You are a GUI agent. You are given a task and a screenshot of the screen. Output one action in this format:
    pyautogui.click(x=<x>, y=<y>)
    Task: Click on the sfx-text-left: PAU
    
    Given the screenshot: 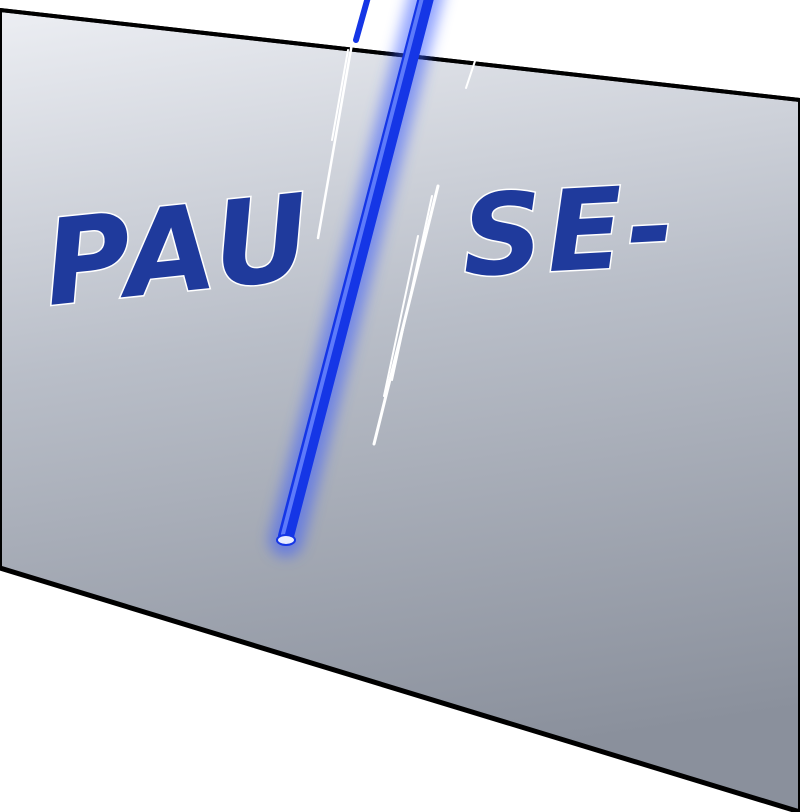 What is the action you would take?
    pyautogui.click(x=179, y=249)
    